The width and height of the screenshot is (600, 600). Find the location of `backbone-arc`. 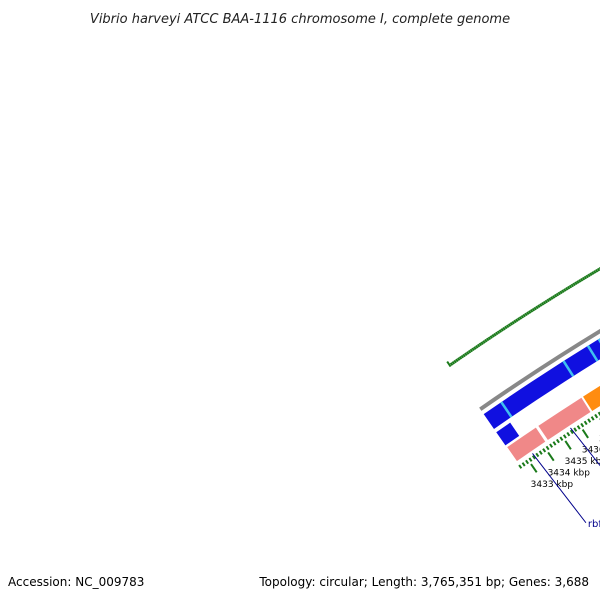

backbone-arc is located at coordinates (539, 369).